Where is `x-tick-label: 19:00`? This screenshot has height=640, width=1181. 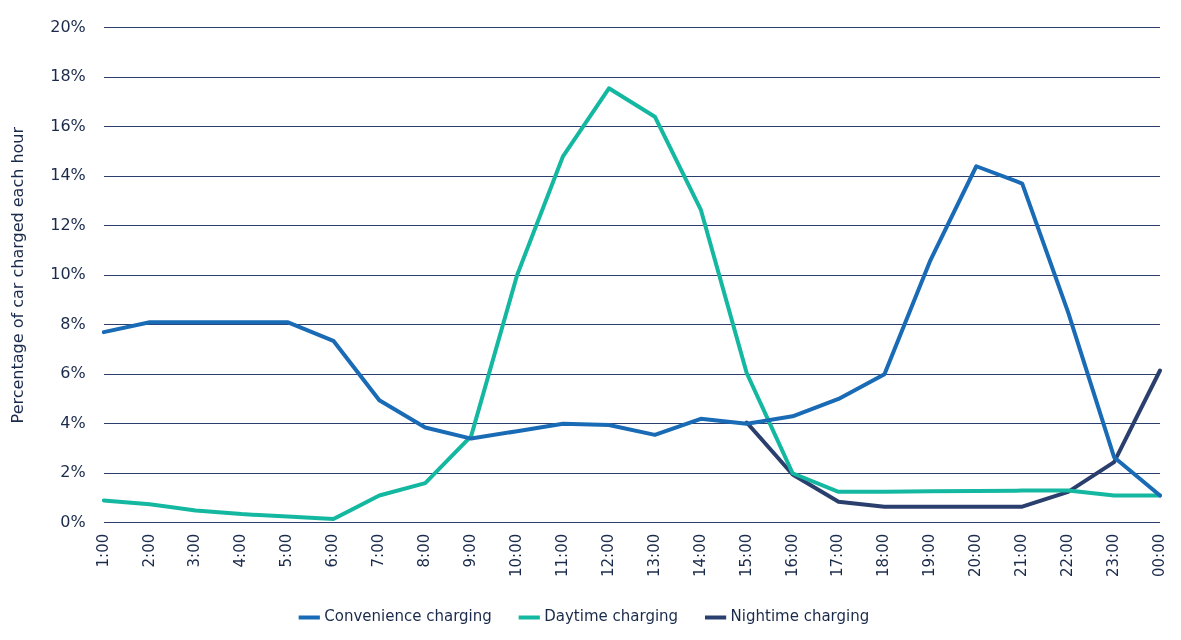 x-tick-label: 19:00 is located at coordinates (929, 555).